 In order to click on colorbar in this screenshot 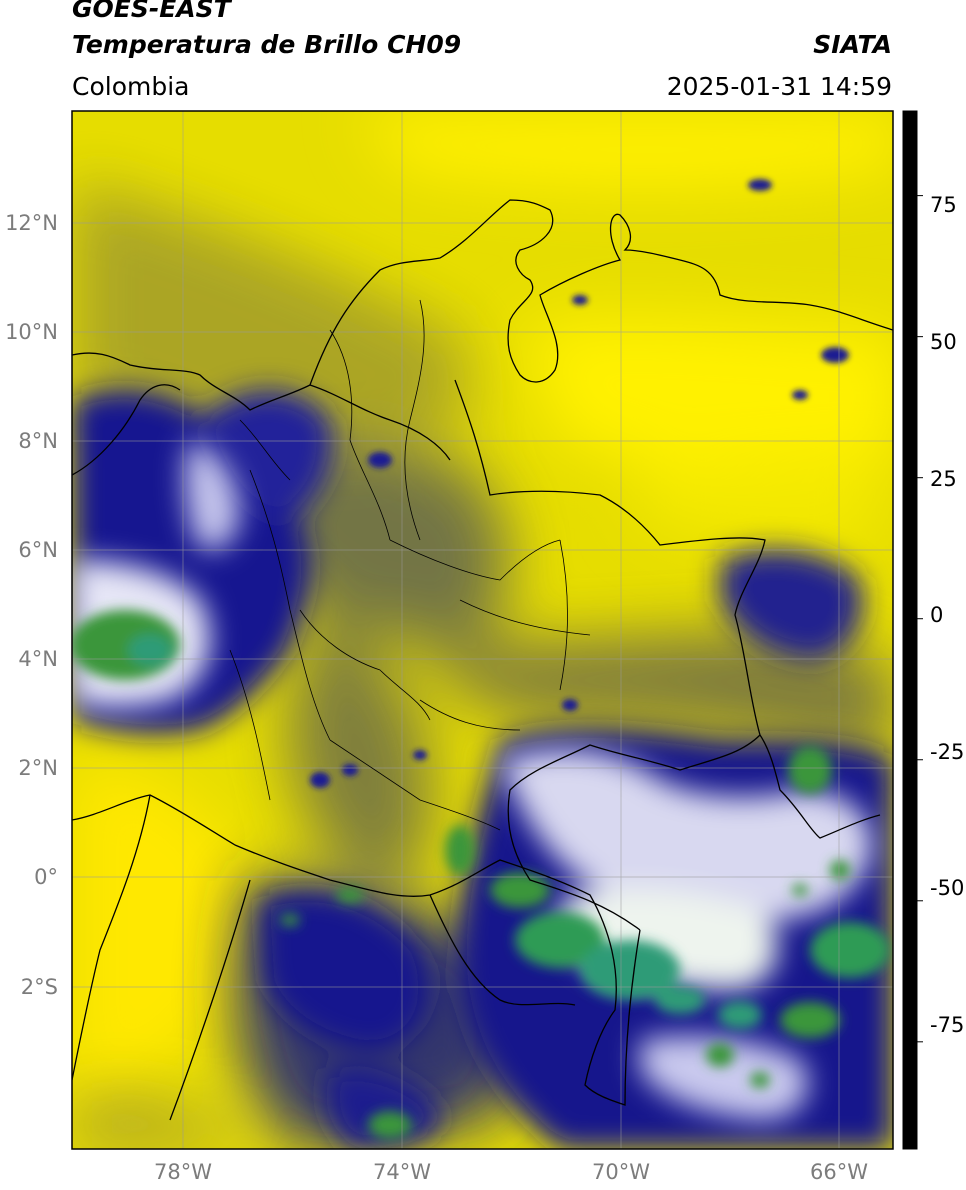, I will do `click(912, 630)`.